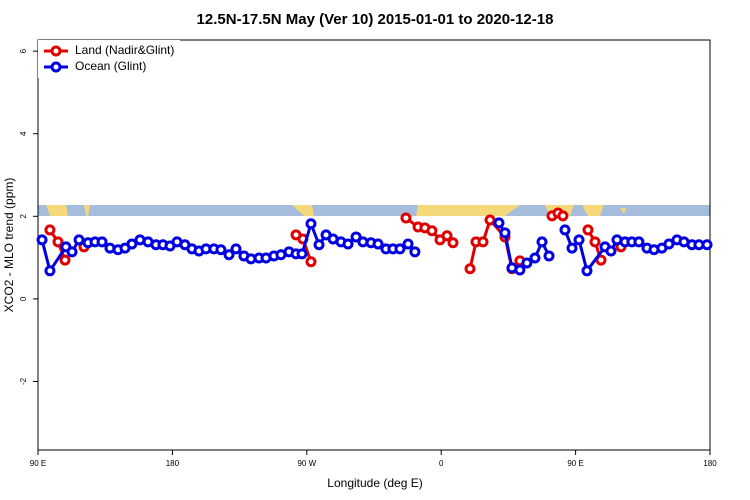  What do you see at coordinates (374, 210) in the screenshot?
I see `map-strip` at bounding box center [374, 210].